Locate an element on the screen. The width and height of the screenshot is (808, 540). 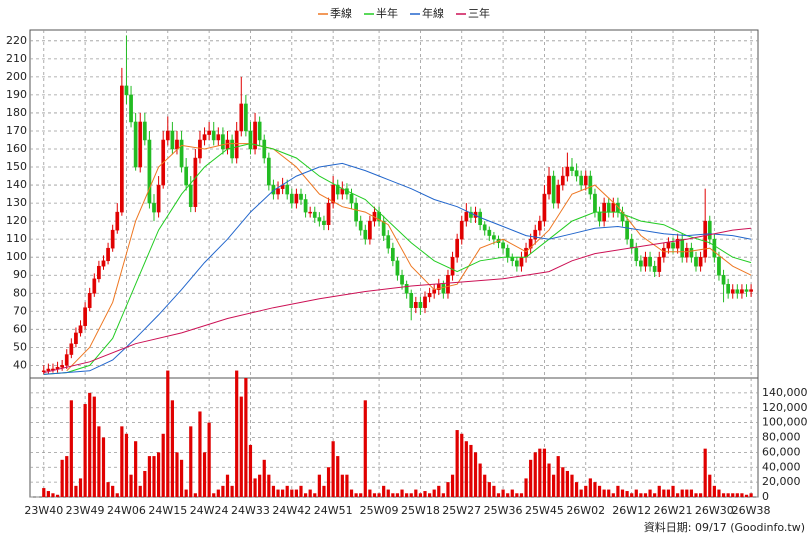
x-tick-label: 24W42 is located at coordinates (291, 510).